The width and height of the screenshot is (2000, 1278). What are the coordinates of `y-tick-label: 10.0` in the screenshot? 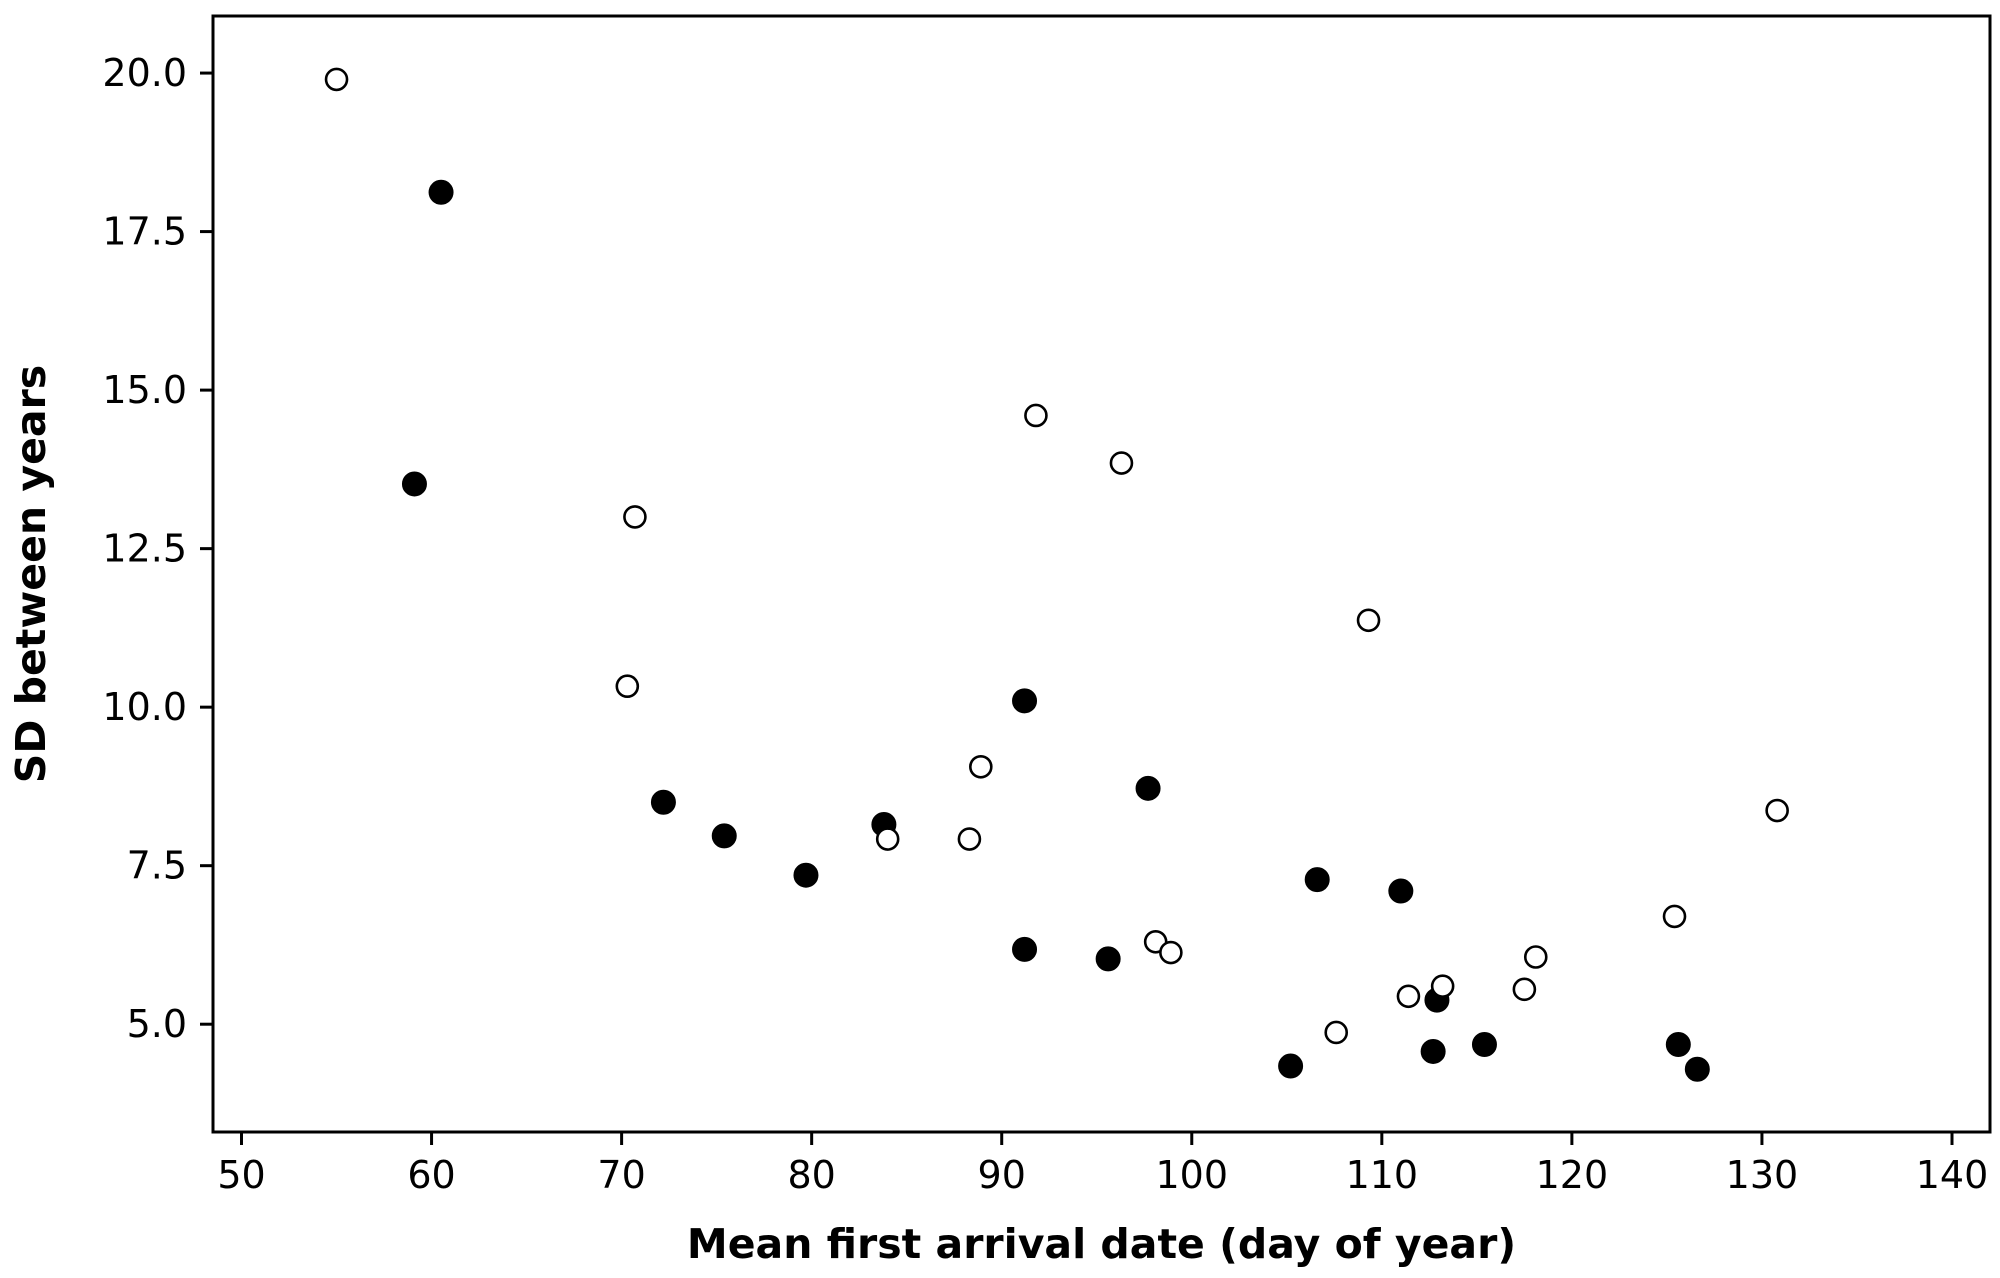 It's located at (144, 707).